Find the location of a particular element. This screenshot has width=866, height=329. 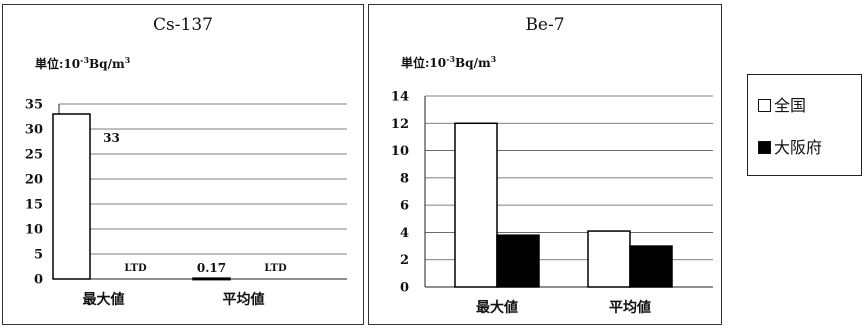

y-tick-label: 14 is located at coordinates (400, 97).